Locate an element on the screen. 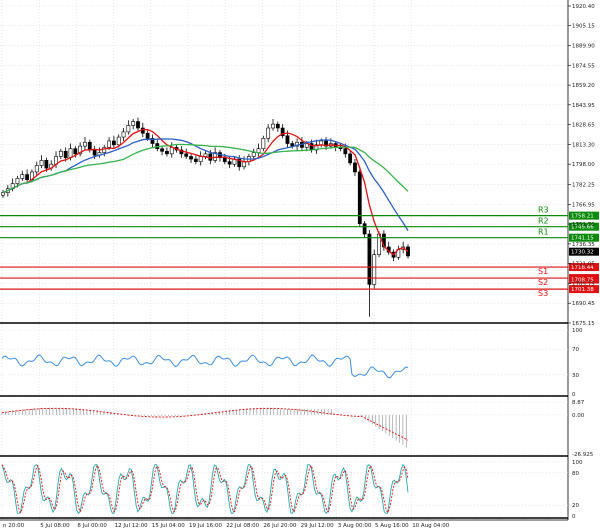 This screenshot has height=530, width=600. stochastic-k-line is located at coordinates (205, 489).